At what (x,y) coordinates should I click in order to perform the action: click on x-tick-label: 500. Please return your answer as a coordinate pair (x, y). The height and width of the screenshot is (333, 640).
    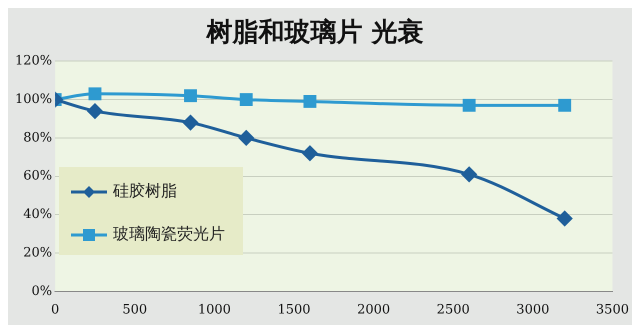
    Looking at the image, I should click on (135, 310).